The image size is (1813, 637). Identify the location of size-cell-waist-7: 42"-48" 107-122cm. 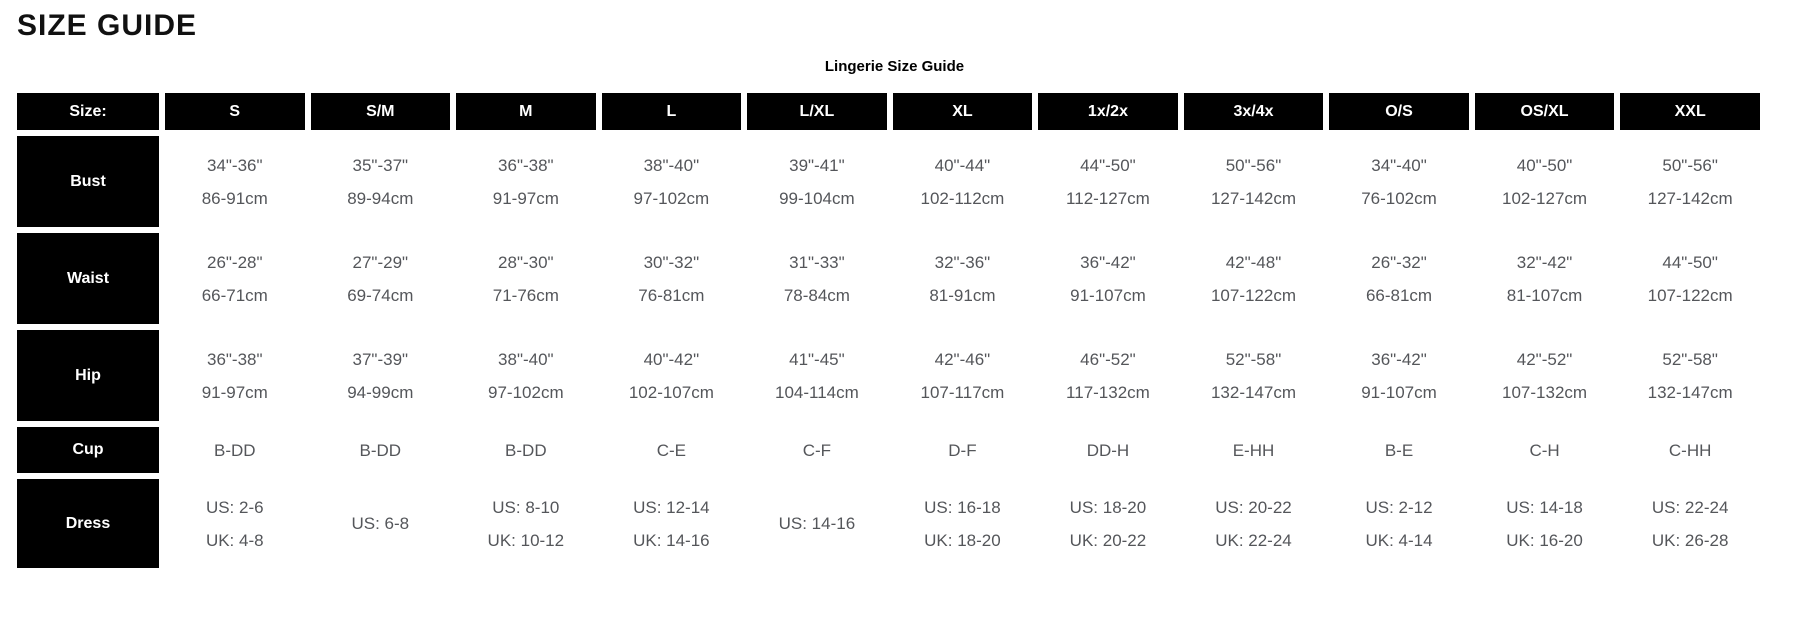
(1253, 278).